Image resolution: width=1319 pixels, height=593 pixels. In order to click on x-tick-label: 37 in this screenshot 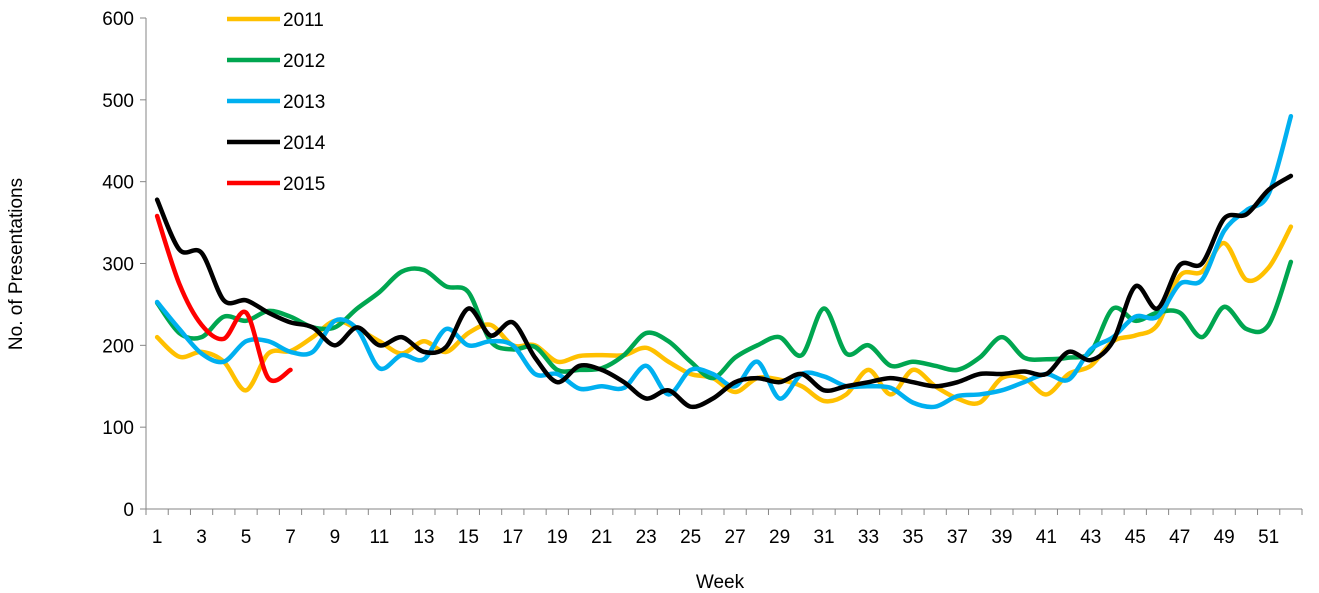, I will do `click(957, 537)`.